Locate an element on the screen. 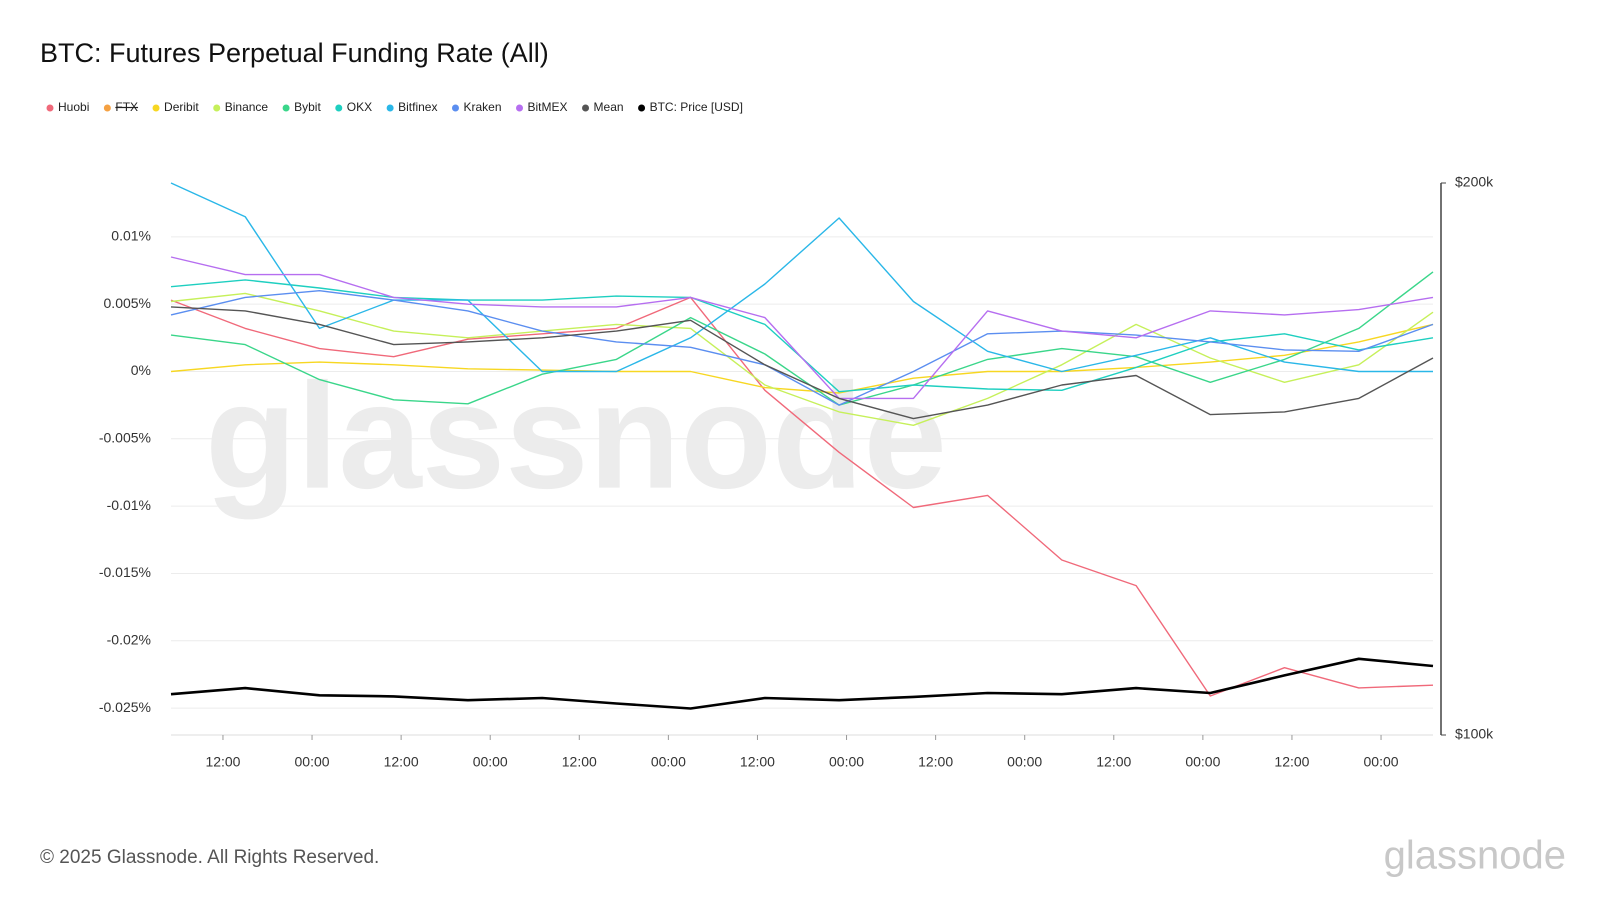  legend-label: Kraken is located at coordinates (482, 107).